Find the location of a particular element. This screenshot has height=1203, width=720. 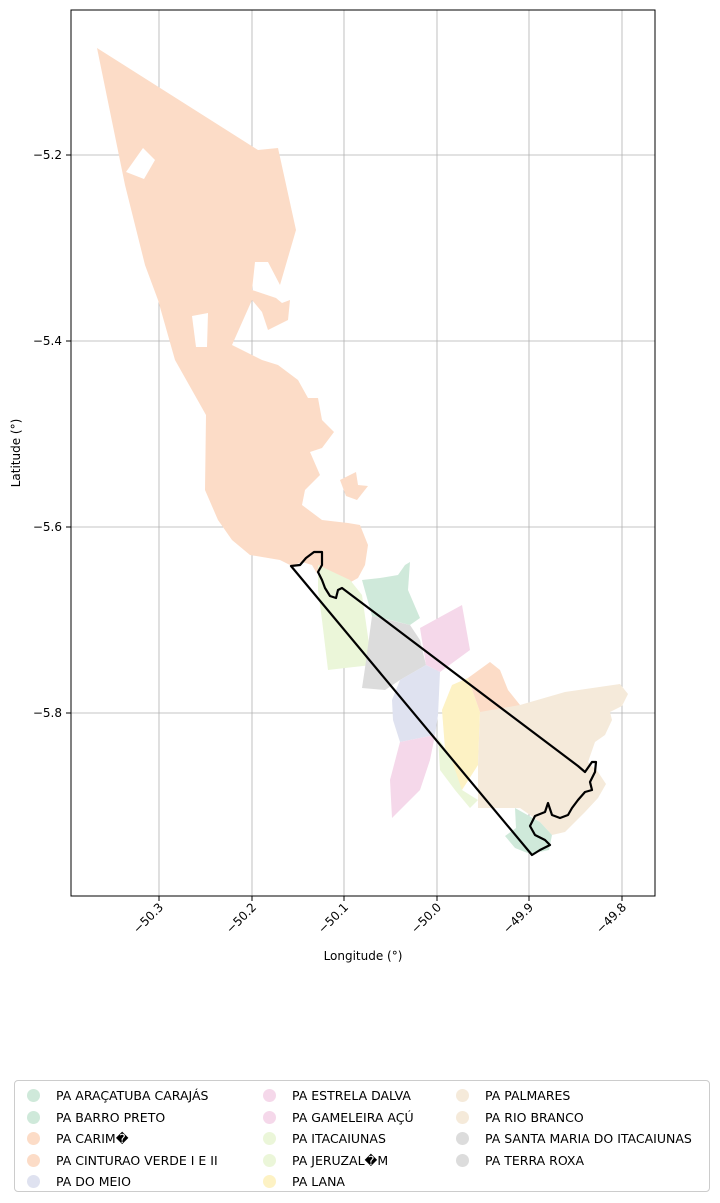

legend-label: PA CARIM� is located at coordinates (92, 1138).